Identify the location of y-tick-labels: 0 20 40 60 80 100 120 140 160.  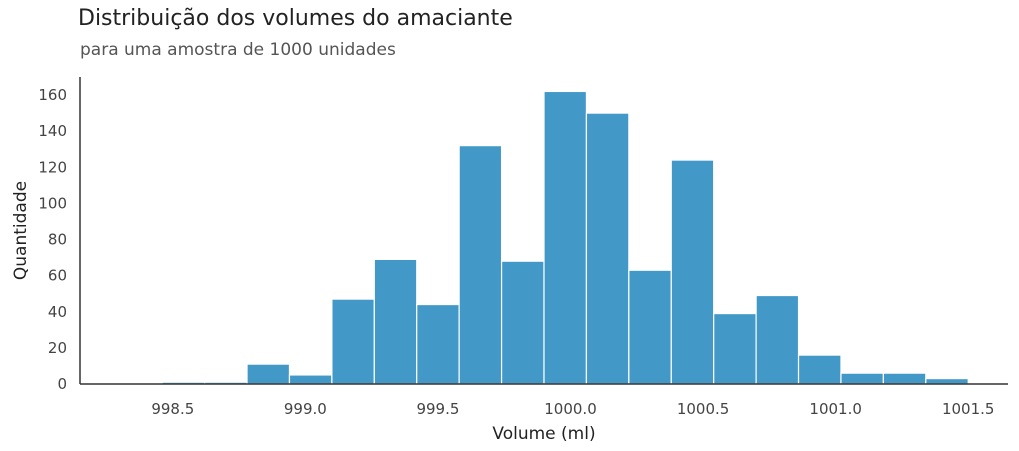
(52, 239).